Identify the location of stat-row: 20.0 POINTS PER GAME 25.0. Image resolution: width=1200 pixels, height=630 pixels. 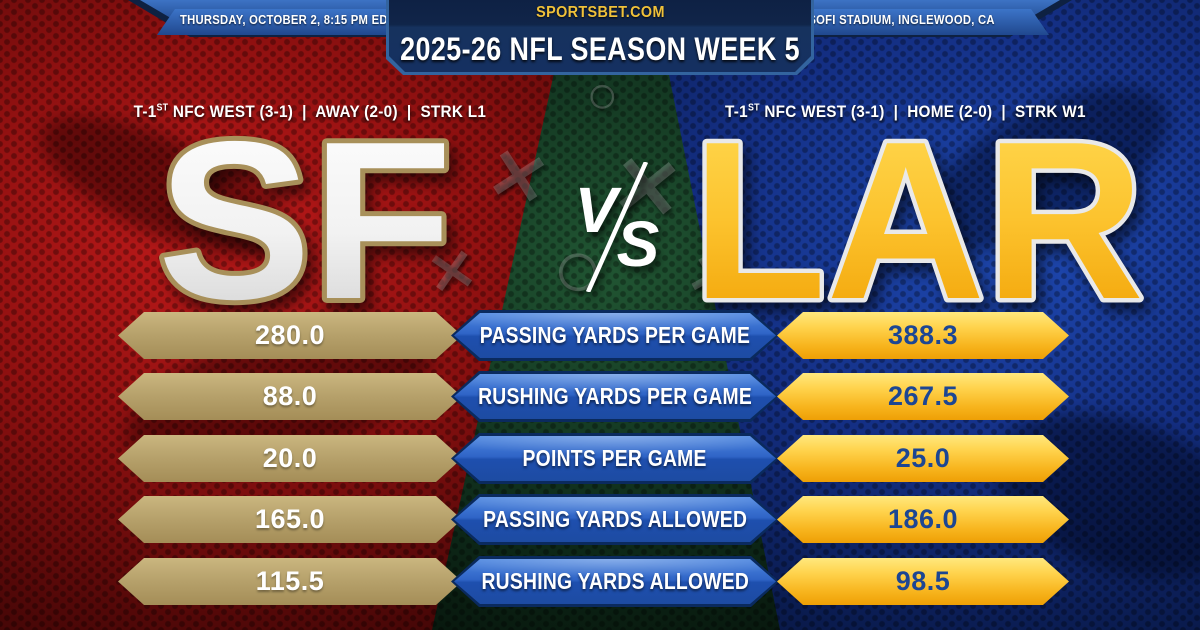
(600, 458).